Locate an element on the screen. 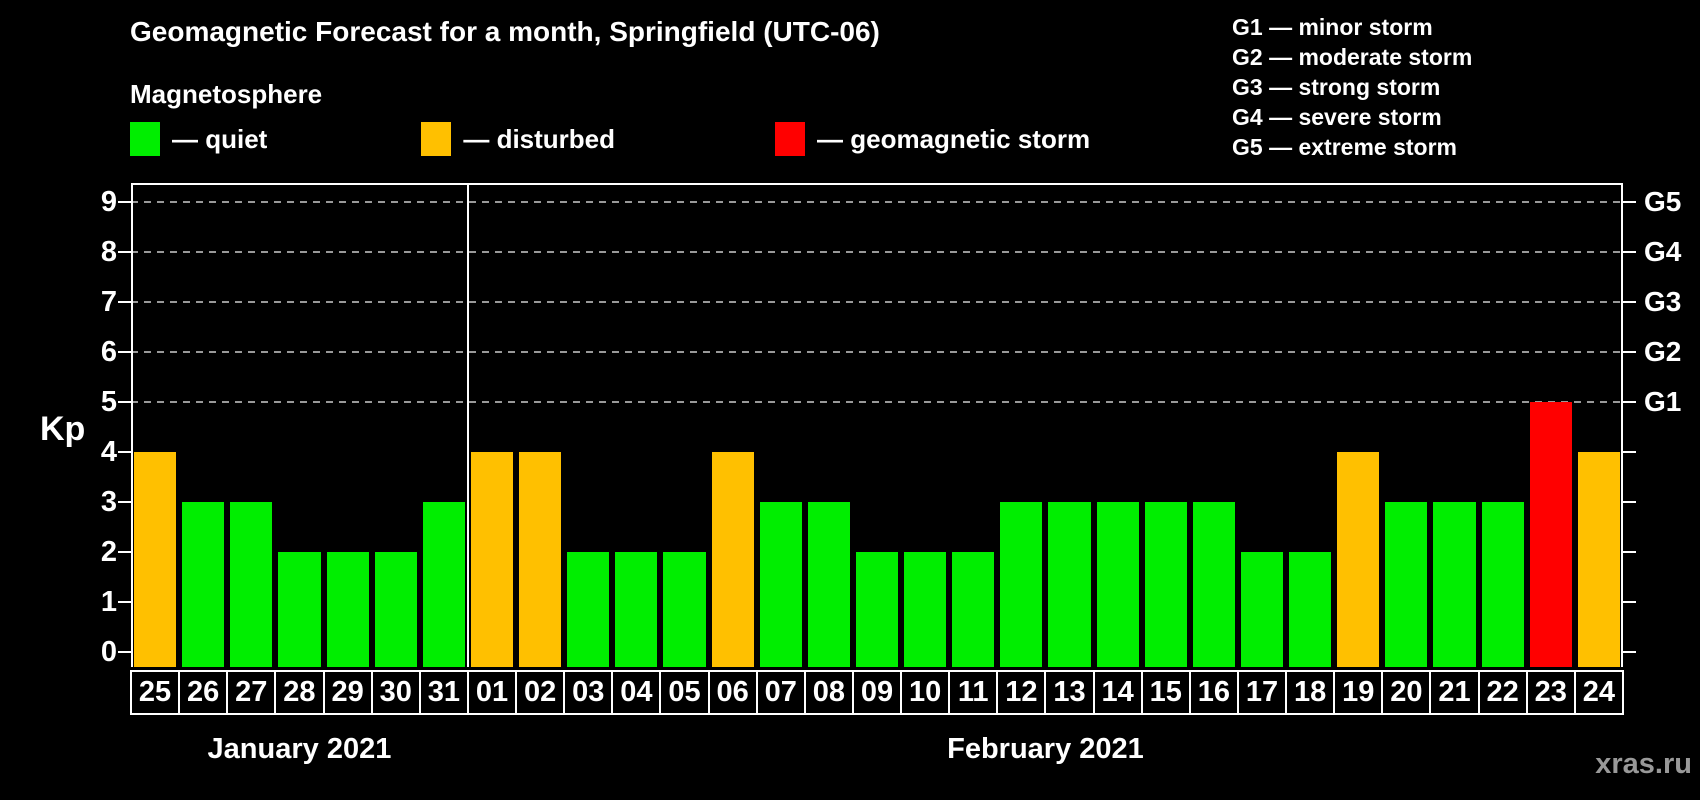  day-label-22: 22 is located at coordinates (1502, 692).